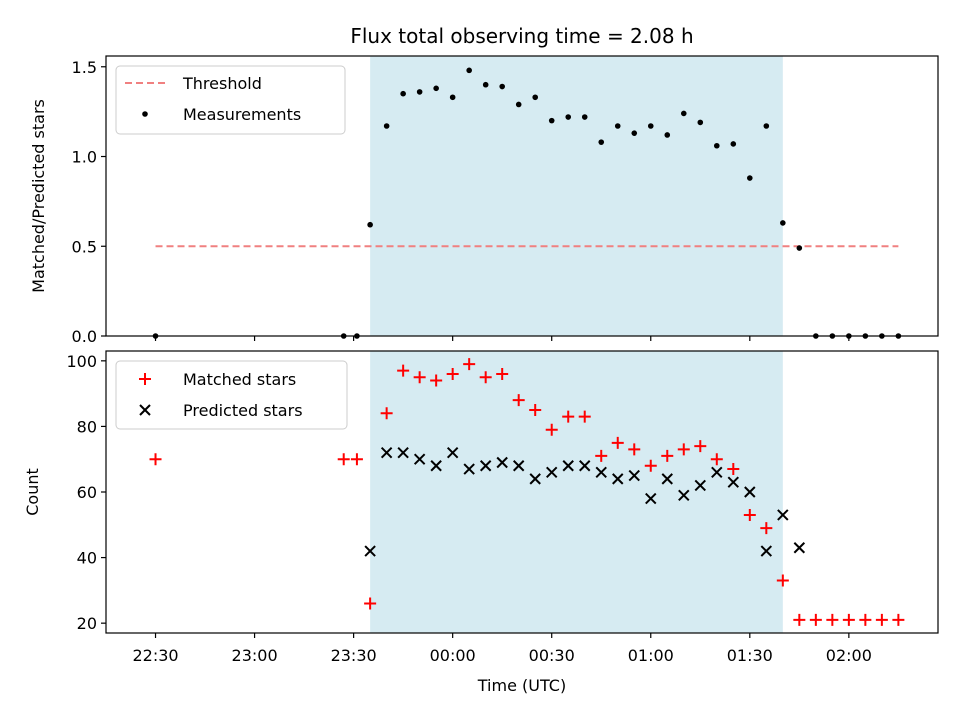  I want to click on legend-measurements-label: Measurements, so click(242, 114).